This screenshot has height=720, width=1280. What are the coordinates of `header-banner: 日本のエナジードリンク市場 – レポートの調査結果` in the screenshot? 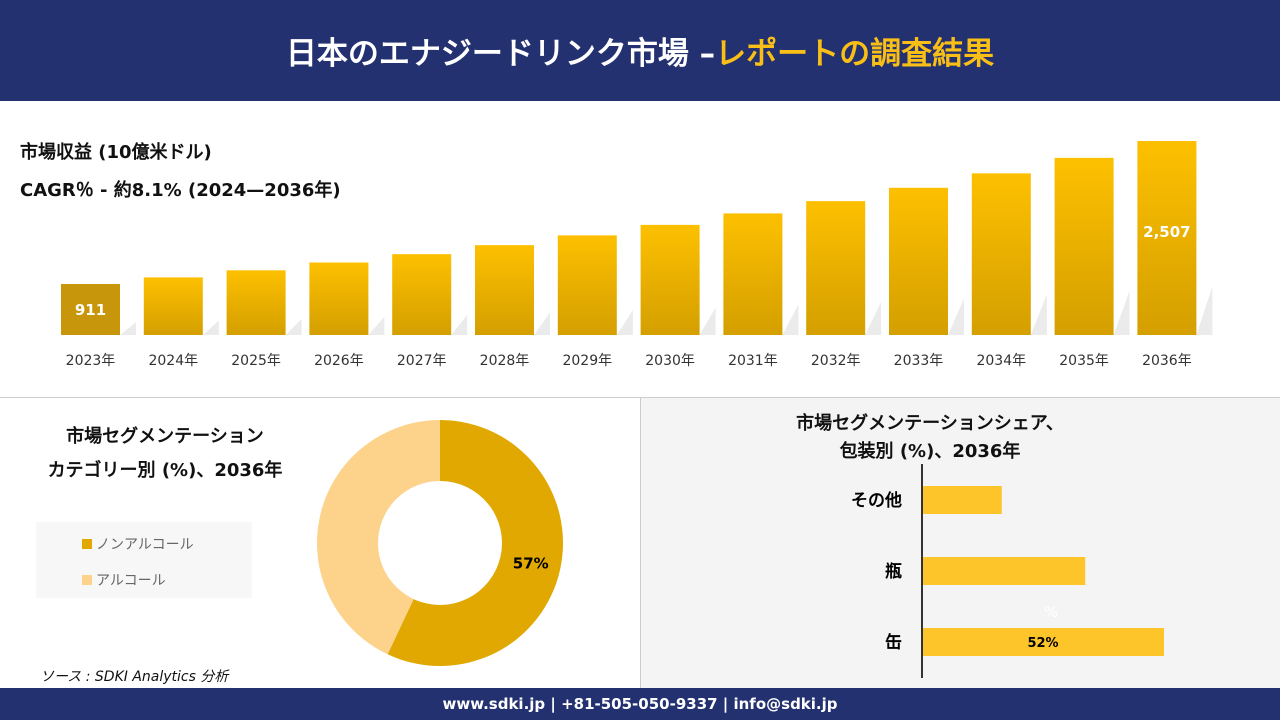 It's located at (640, 50).